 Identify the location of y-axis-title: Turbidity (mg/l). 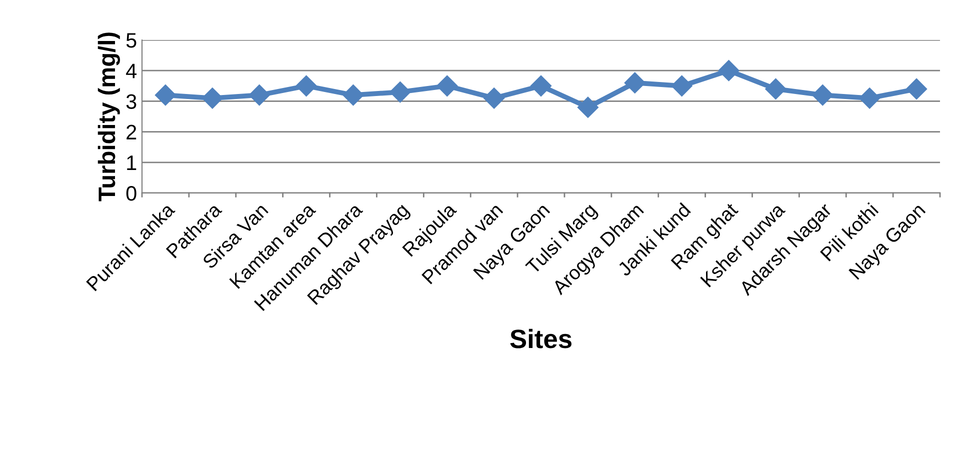
(109, 117).